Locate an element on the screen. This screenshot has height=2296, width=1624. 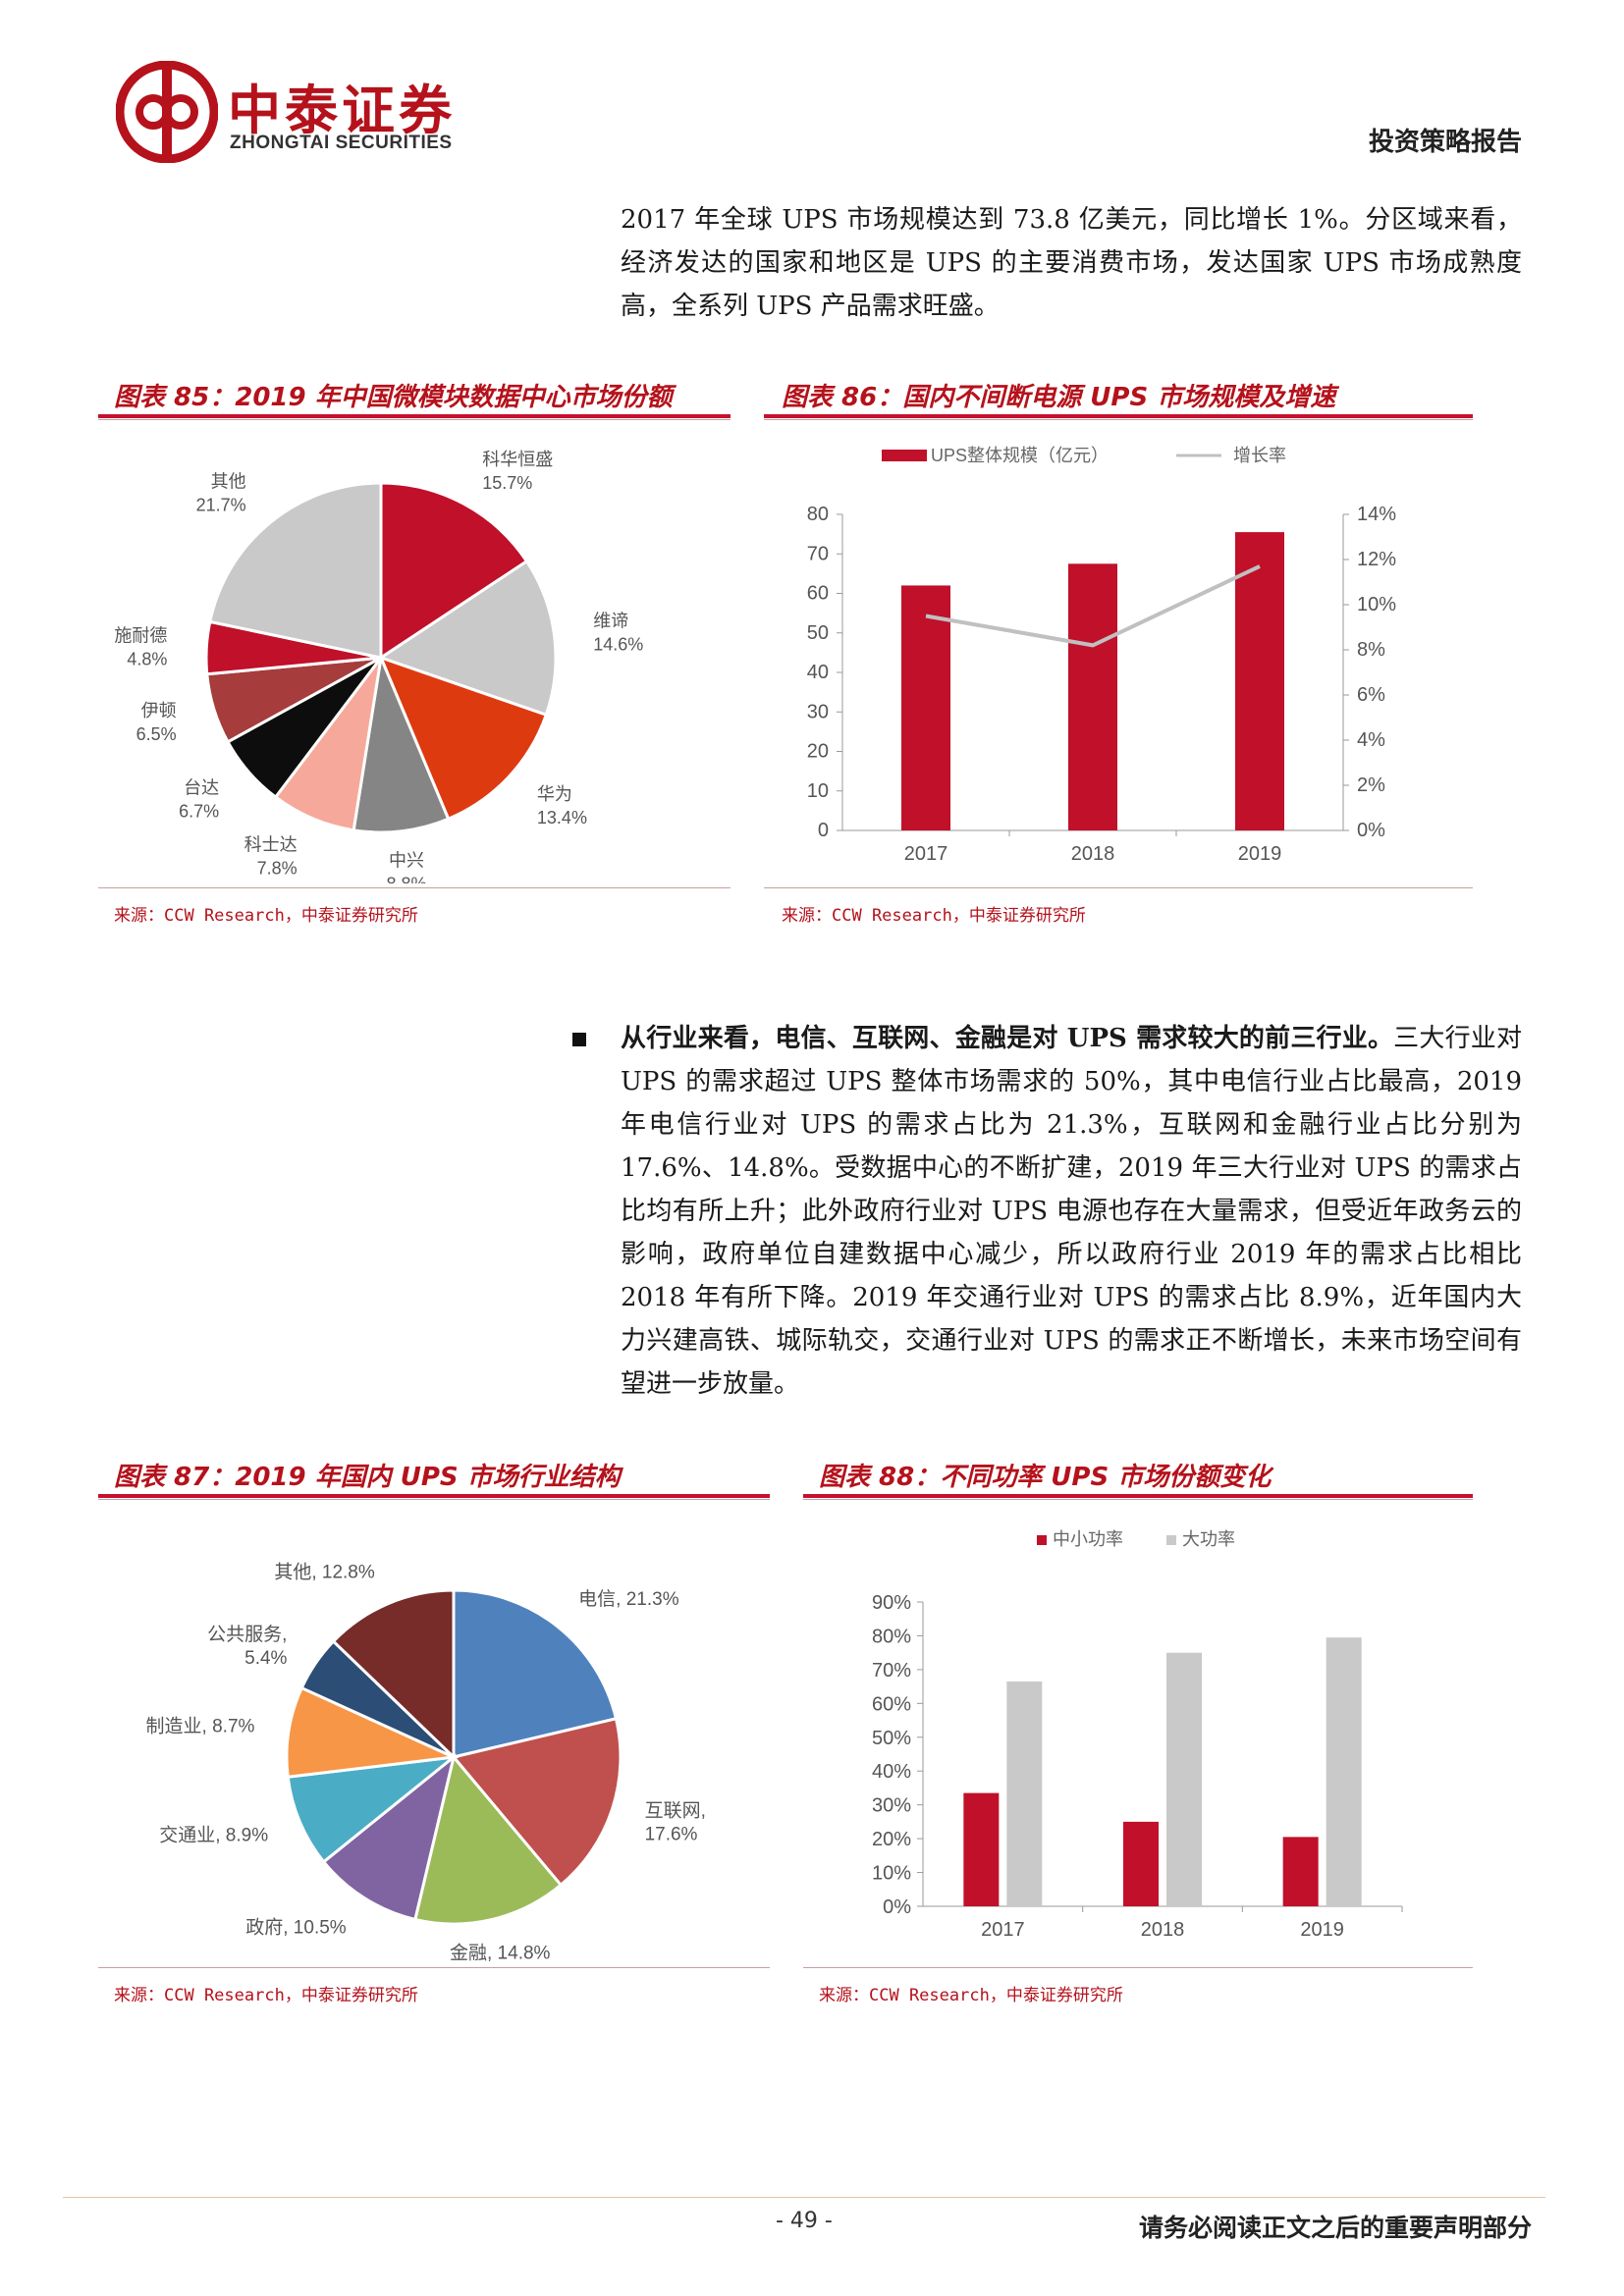
pie-value-label: 6.5% is located at coordinates (156, 734).